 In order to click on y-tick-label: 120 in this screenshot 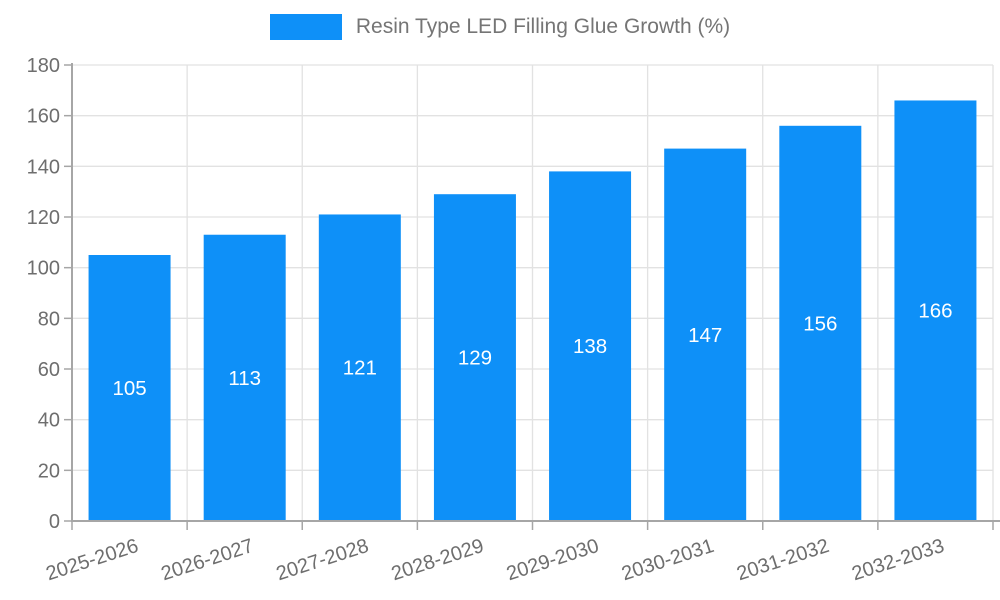, I will do `click(43, 218)`.